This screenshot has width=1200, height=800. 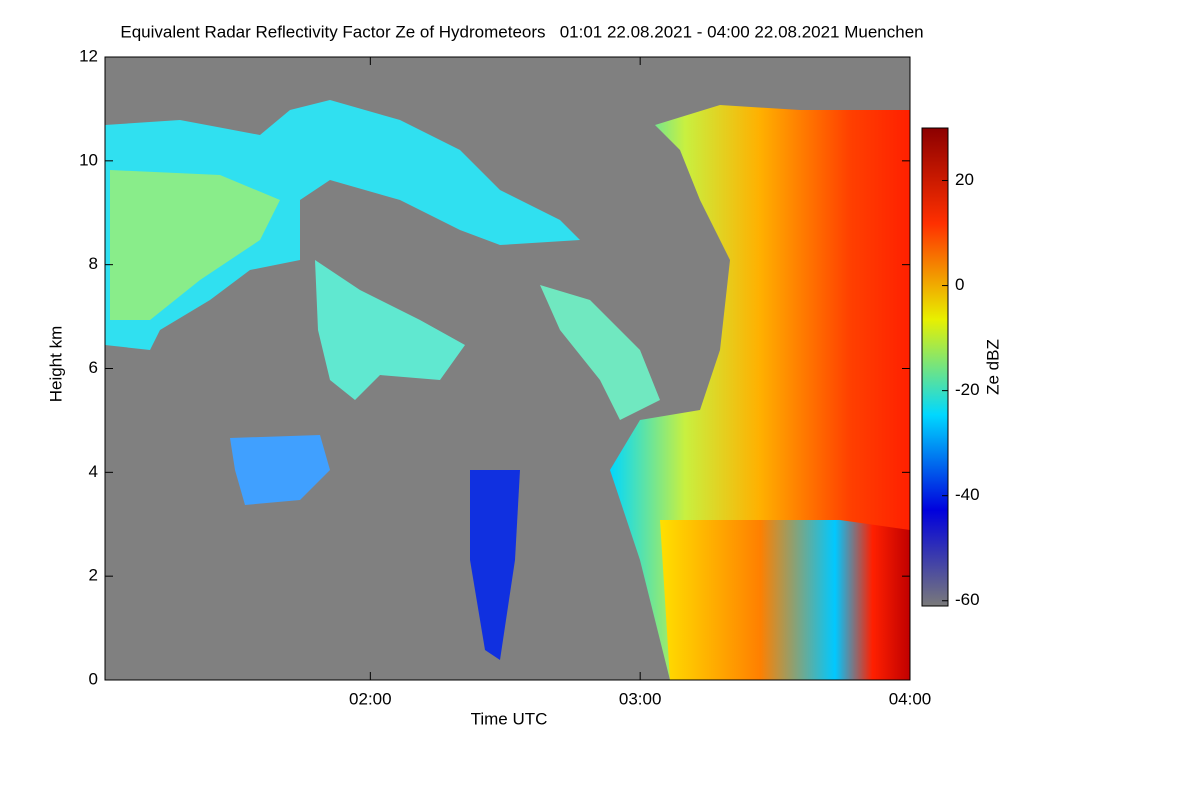 I want to click on colorbar-tick-label: 20, so click(x=964, y=179).